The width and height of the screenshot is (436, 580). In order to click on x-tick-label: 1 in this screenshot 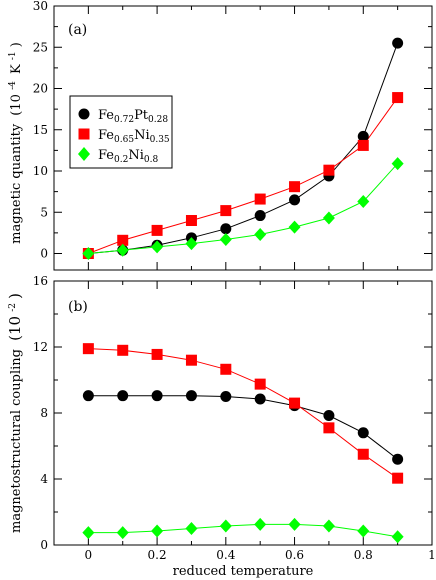, I will do `click(432, 555)`.